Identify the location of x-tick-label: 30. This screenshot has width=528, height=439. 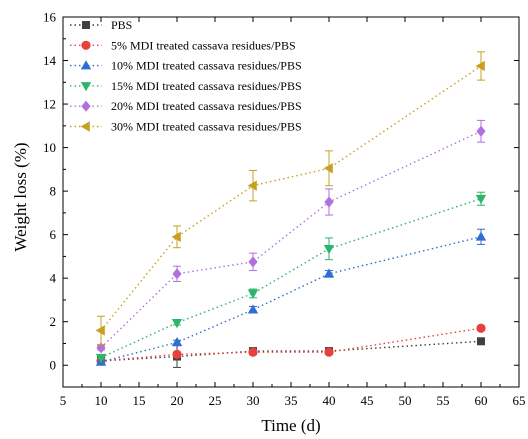
(253, 400).